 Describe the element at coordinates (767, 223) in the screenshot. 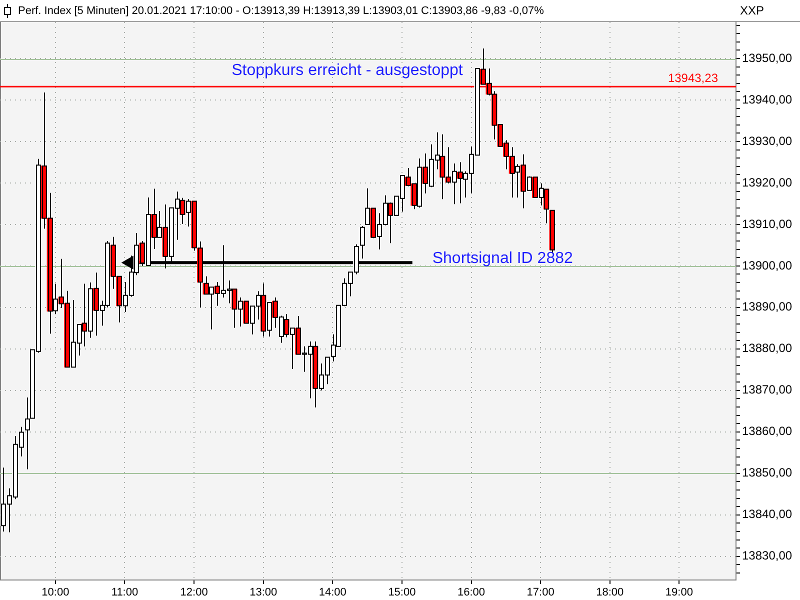

I see `y-tick-label: 13910,00` at that location.